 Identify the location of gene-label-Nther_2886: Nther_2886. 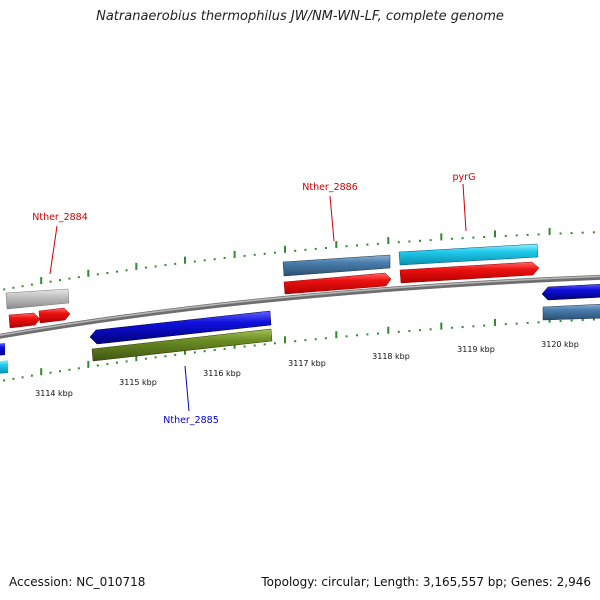
(330, 187).